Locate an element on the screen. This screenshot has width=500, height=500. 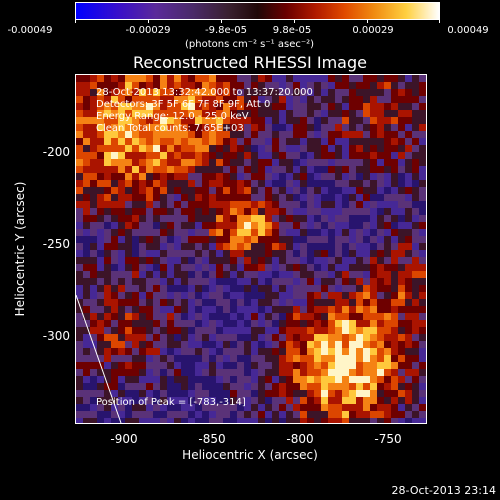
colorbar is located at coordinates (257, 11).